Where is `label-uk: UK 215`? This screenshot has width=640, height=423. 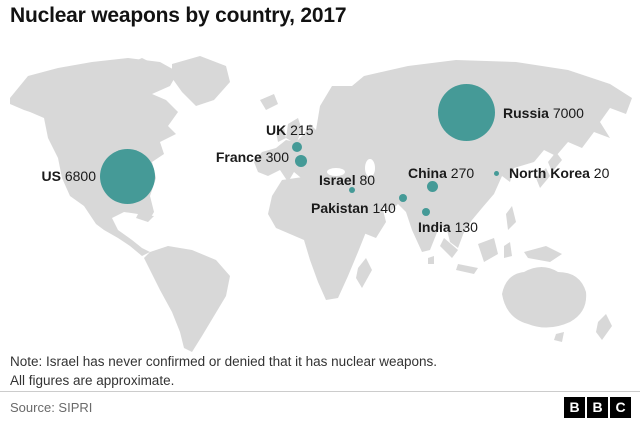
label-uk: UK 215 is located at coordinates (289, 130).